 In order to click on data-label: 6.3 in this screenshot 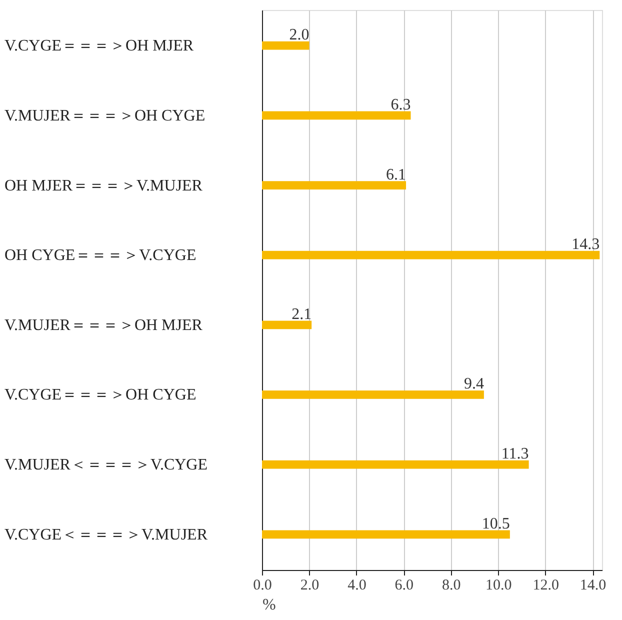, I will do `click(400, 105)`.